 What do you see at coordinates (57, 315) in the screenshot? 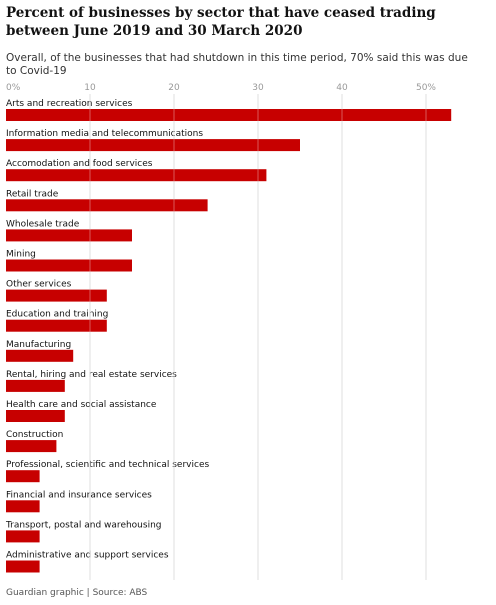
I see `category-label: Education and training` at bounding box center [57, 315].